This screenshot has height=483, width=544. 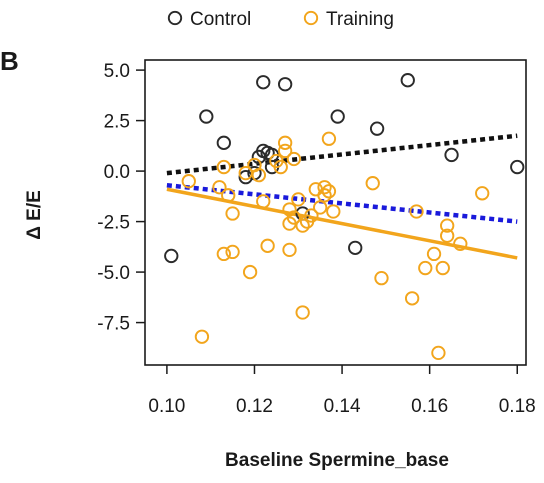 I want to click on legend-label: Training, so click(x=360, y=19).